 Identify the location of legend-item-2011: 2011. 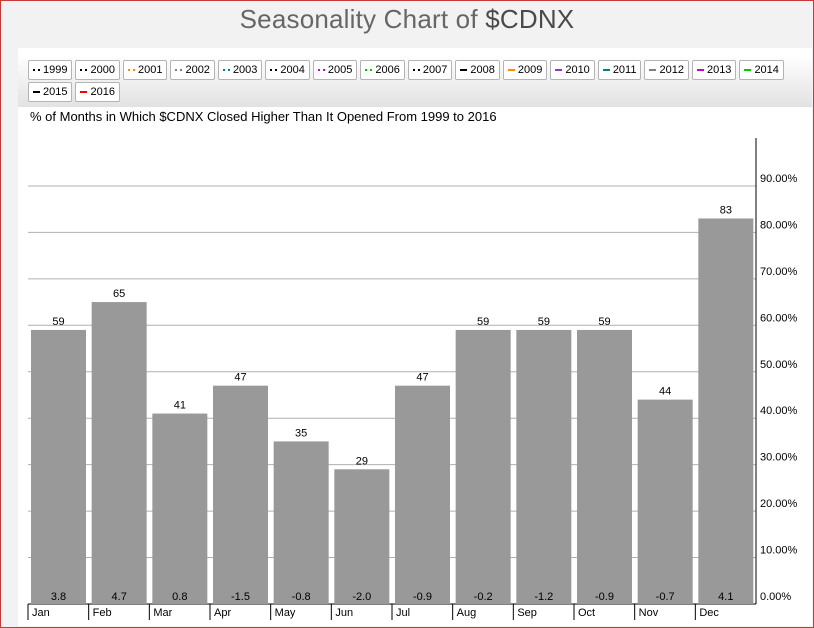
(619, 70).